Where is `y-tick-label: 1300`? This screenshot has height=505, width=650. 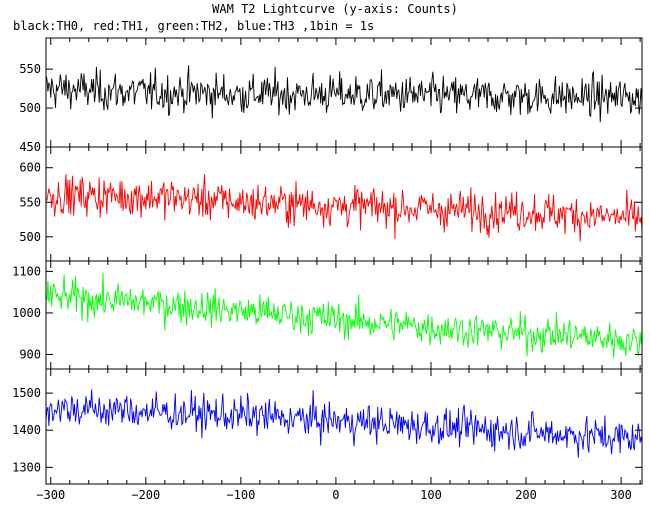 y-tick-label: 1300 is located at coordinates (26, 467).